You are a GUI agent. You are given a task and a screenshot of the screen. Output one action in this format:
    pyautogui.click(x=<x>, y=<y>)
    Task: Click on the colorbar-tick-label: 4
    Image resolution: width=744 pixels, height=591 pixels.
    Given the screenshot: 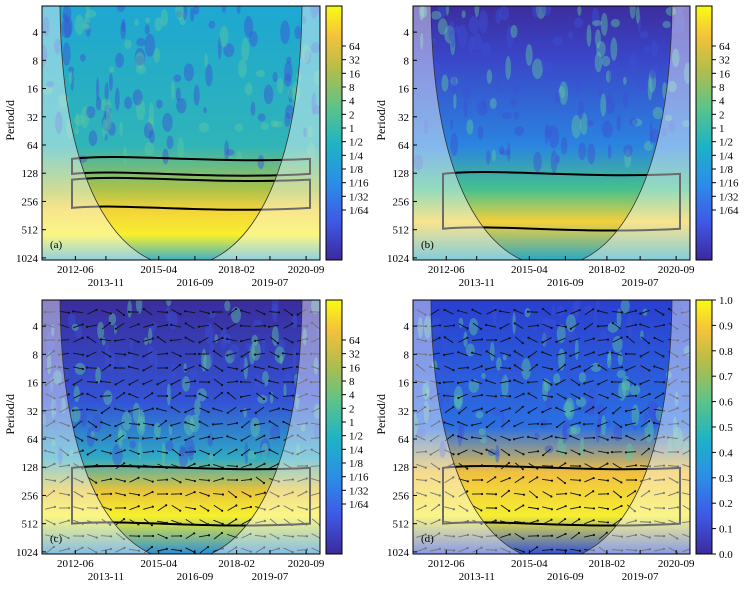 What is the action you would take?
    pyautogui.click(x=352, y=102)
    